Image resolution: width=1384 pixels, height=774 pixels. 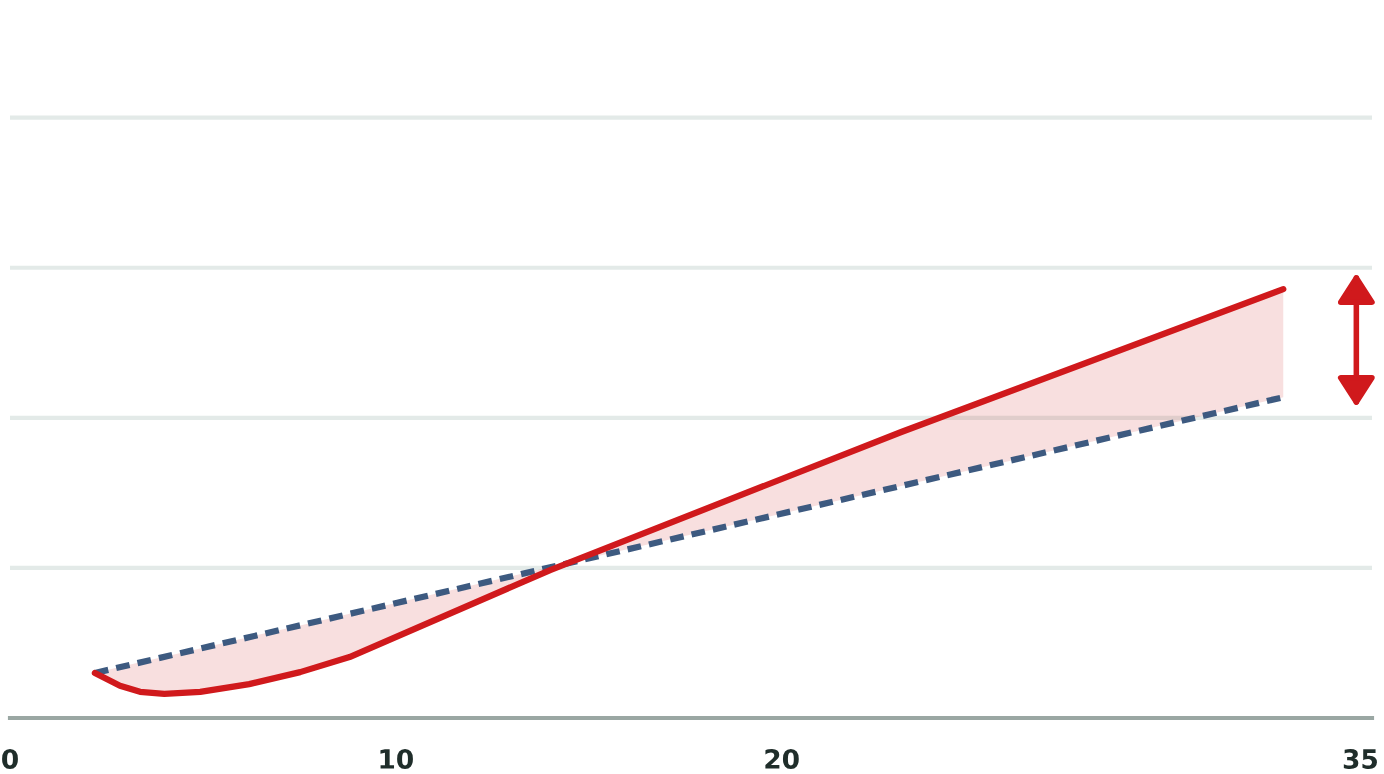 What do you see at coordinates (10, 759) in the screenshot?
I see `x-tick-label: 0` at bounding box center [10, 759].